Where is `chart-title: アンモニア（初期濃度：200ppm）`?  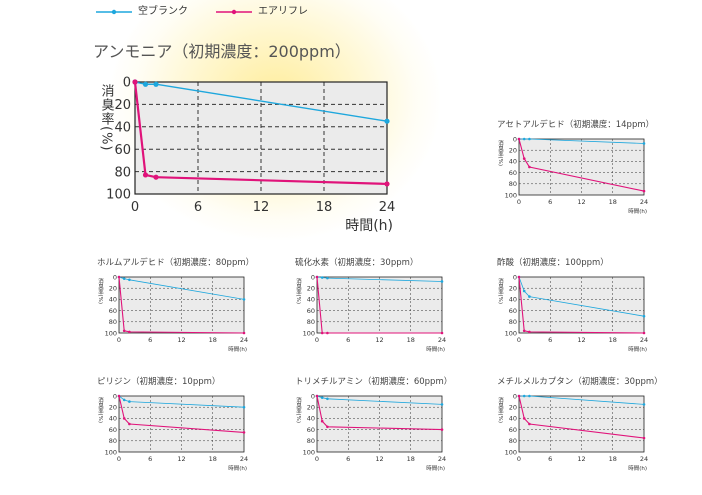 chart-title: アンモニア（初期濃度：200ppm） is located at coordinates (222, 51).